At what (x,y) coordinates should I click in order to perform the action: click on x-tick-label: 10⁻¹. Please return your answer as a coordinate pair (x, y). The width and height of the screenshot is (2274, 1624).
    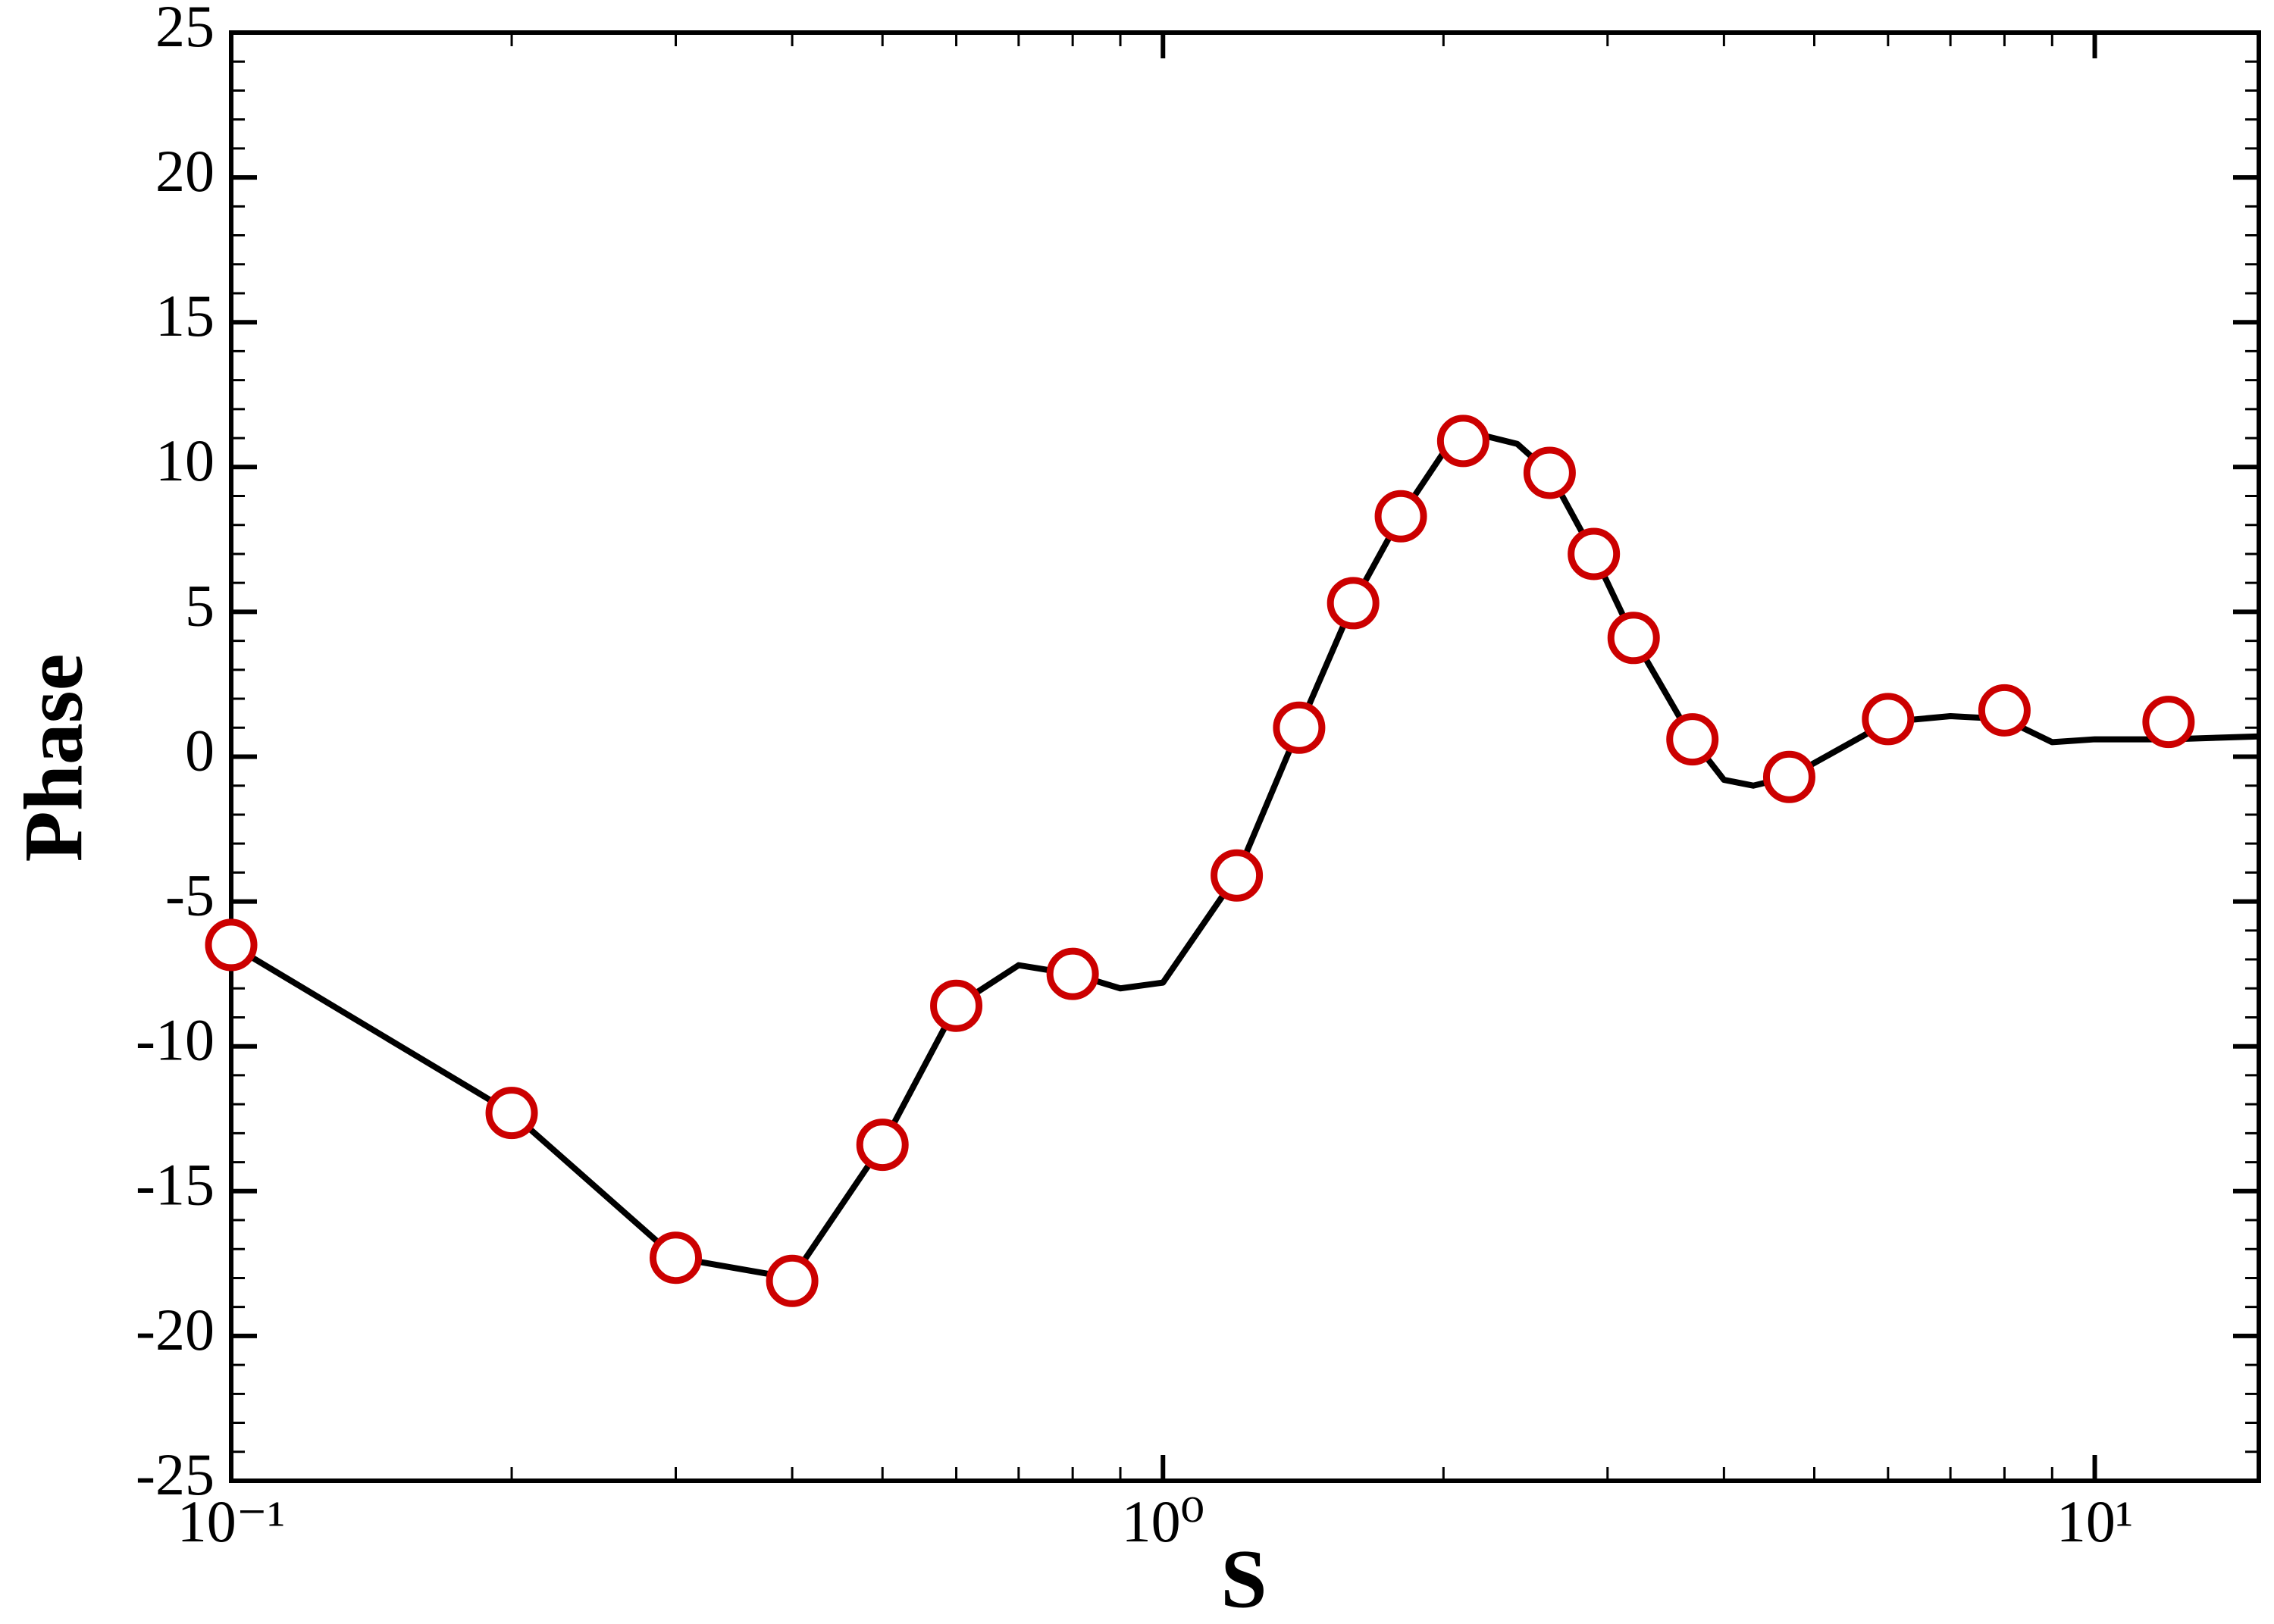
    Looking at the image, I should click on (231, 1521).